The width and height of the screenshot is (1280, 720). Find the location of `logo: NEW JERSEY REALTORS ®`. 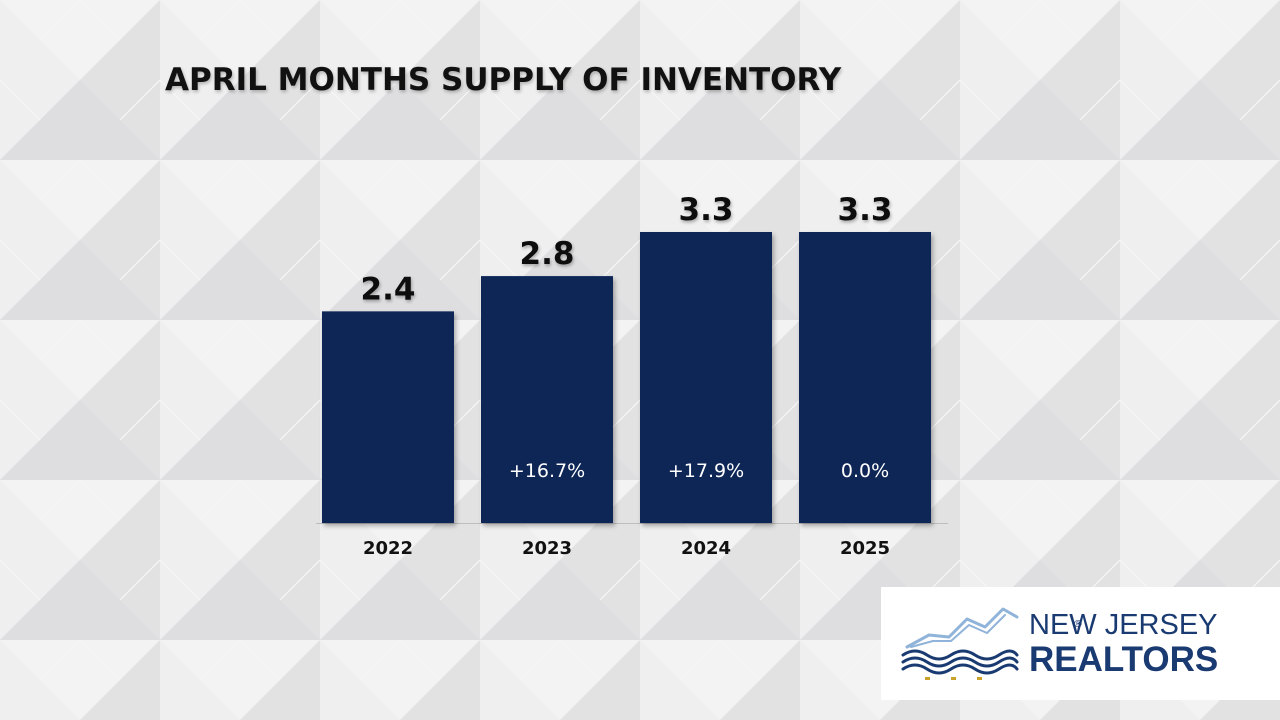

logo: NEW JERSEY REALTORS ® is located at coordinates (1080, 643).